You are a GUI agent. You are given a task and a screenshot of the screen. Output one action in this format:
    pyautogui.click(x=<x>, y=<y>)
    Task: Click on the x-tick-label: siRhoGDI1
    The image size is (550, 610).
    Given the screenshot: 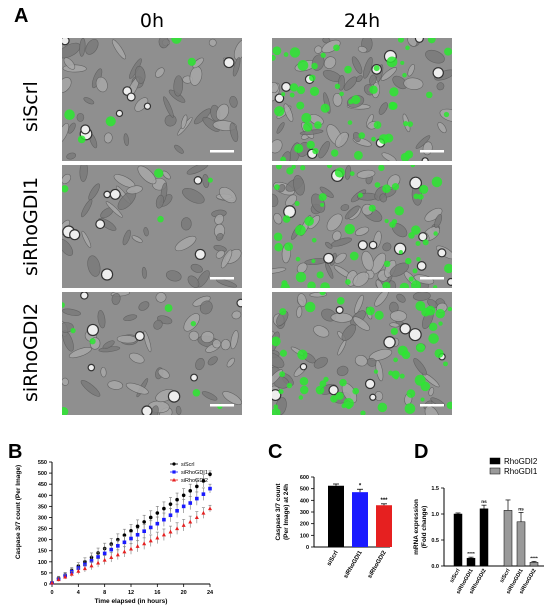 What is the action you would take?
    pyautogui.click(x=353, y=564)
    